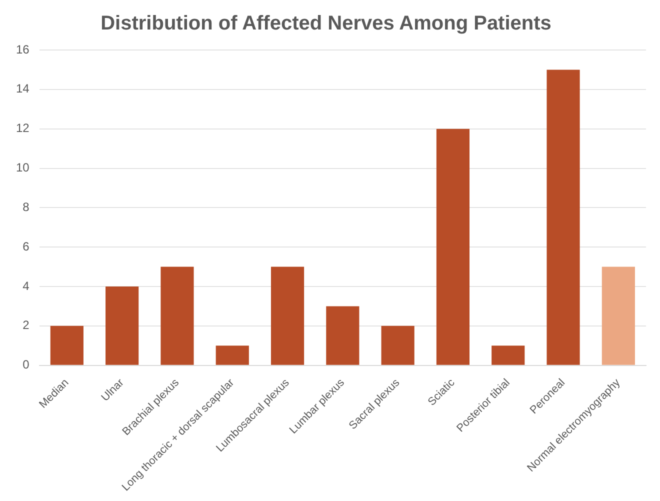 Image resolution: width=660 pixels, height=501 pixels. Describe the element at coordinates (26, 285) in the screenshot. I see `y-tick-label: 4` at that location.